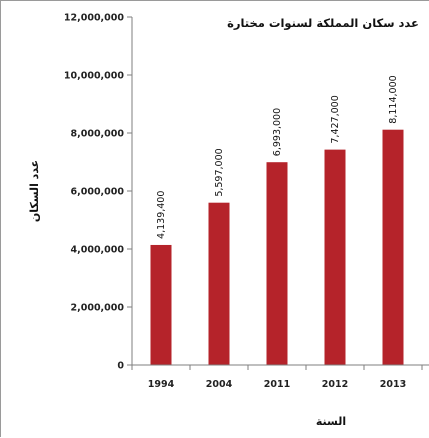  Describe the element at coordinates (277, 384) in the screenshot. I see `x-tick-label: 2011` at that location.